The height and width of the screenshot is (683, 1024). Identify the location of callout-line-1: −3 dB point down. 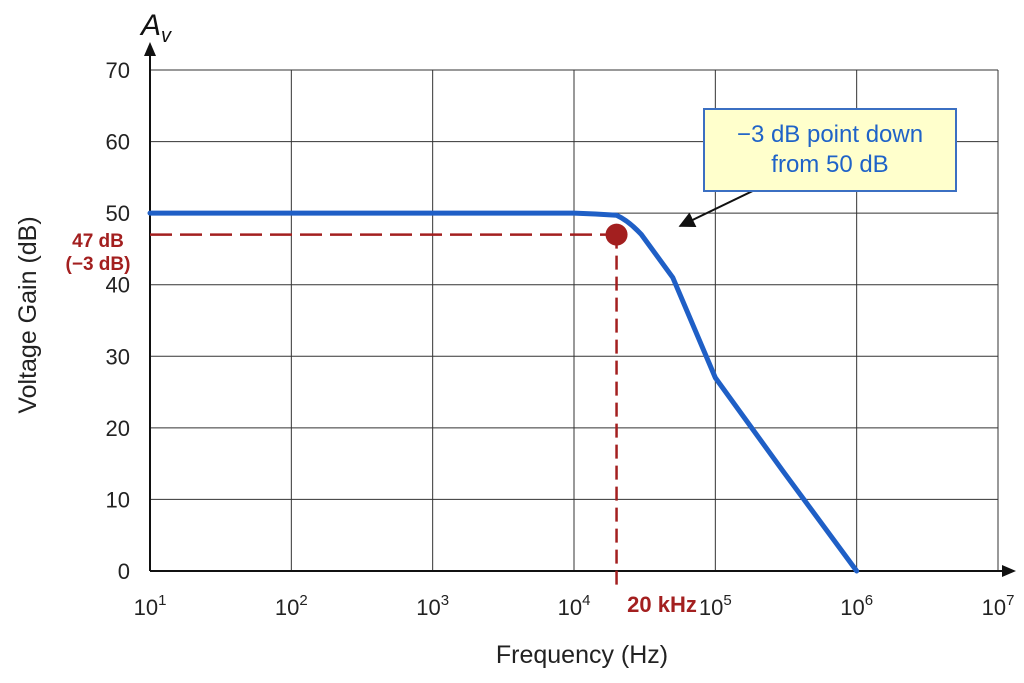
(830, 134).